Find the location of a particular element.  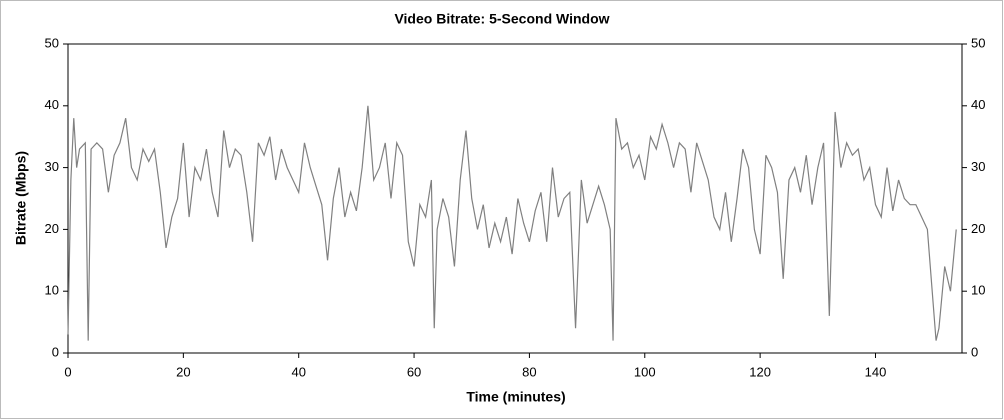

x-tick-label: 60 is located at coordinates (414, 371).